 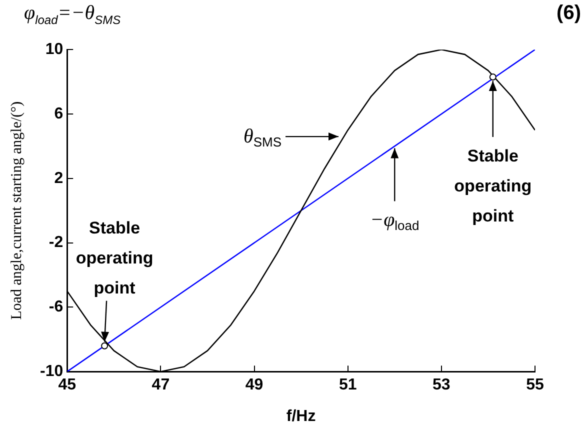 What do you see at coordinates (56, 307) in the screenshot?
I see `y-tick-label: -6` at bounding box center [56, 307].